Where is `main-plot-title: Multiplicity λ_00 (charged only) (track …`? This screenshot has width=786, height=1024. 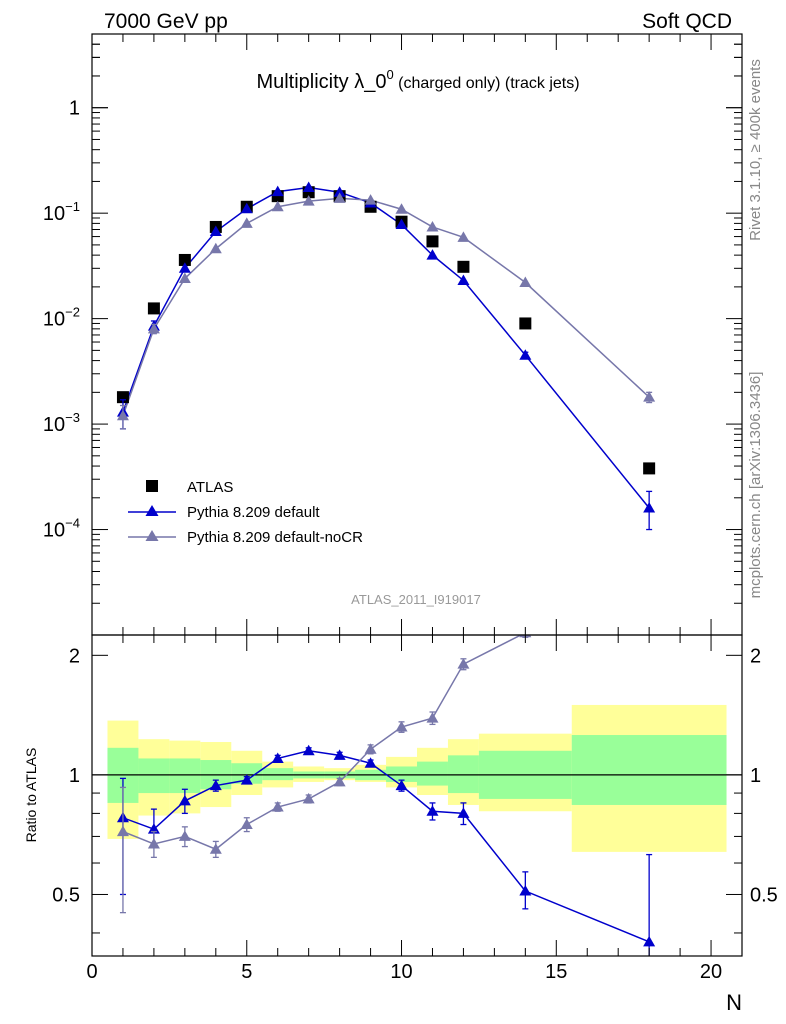
main-plot-title: Multiplicity λ_00 (charged only) (track … is located at coordinates (417, 80).